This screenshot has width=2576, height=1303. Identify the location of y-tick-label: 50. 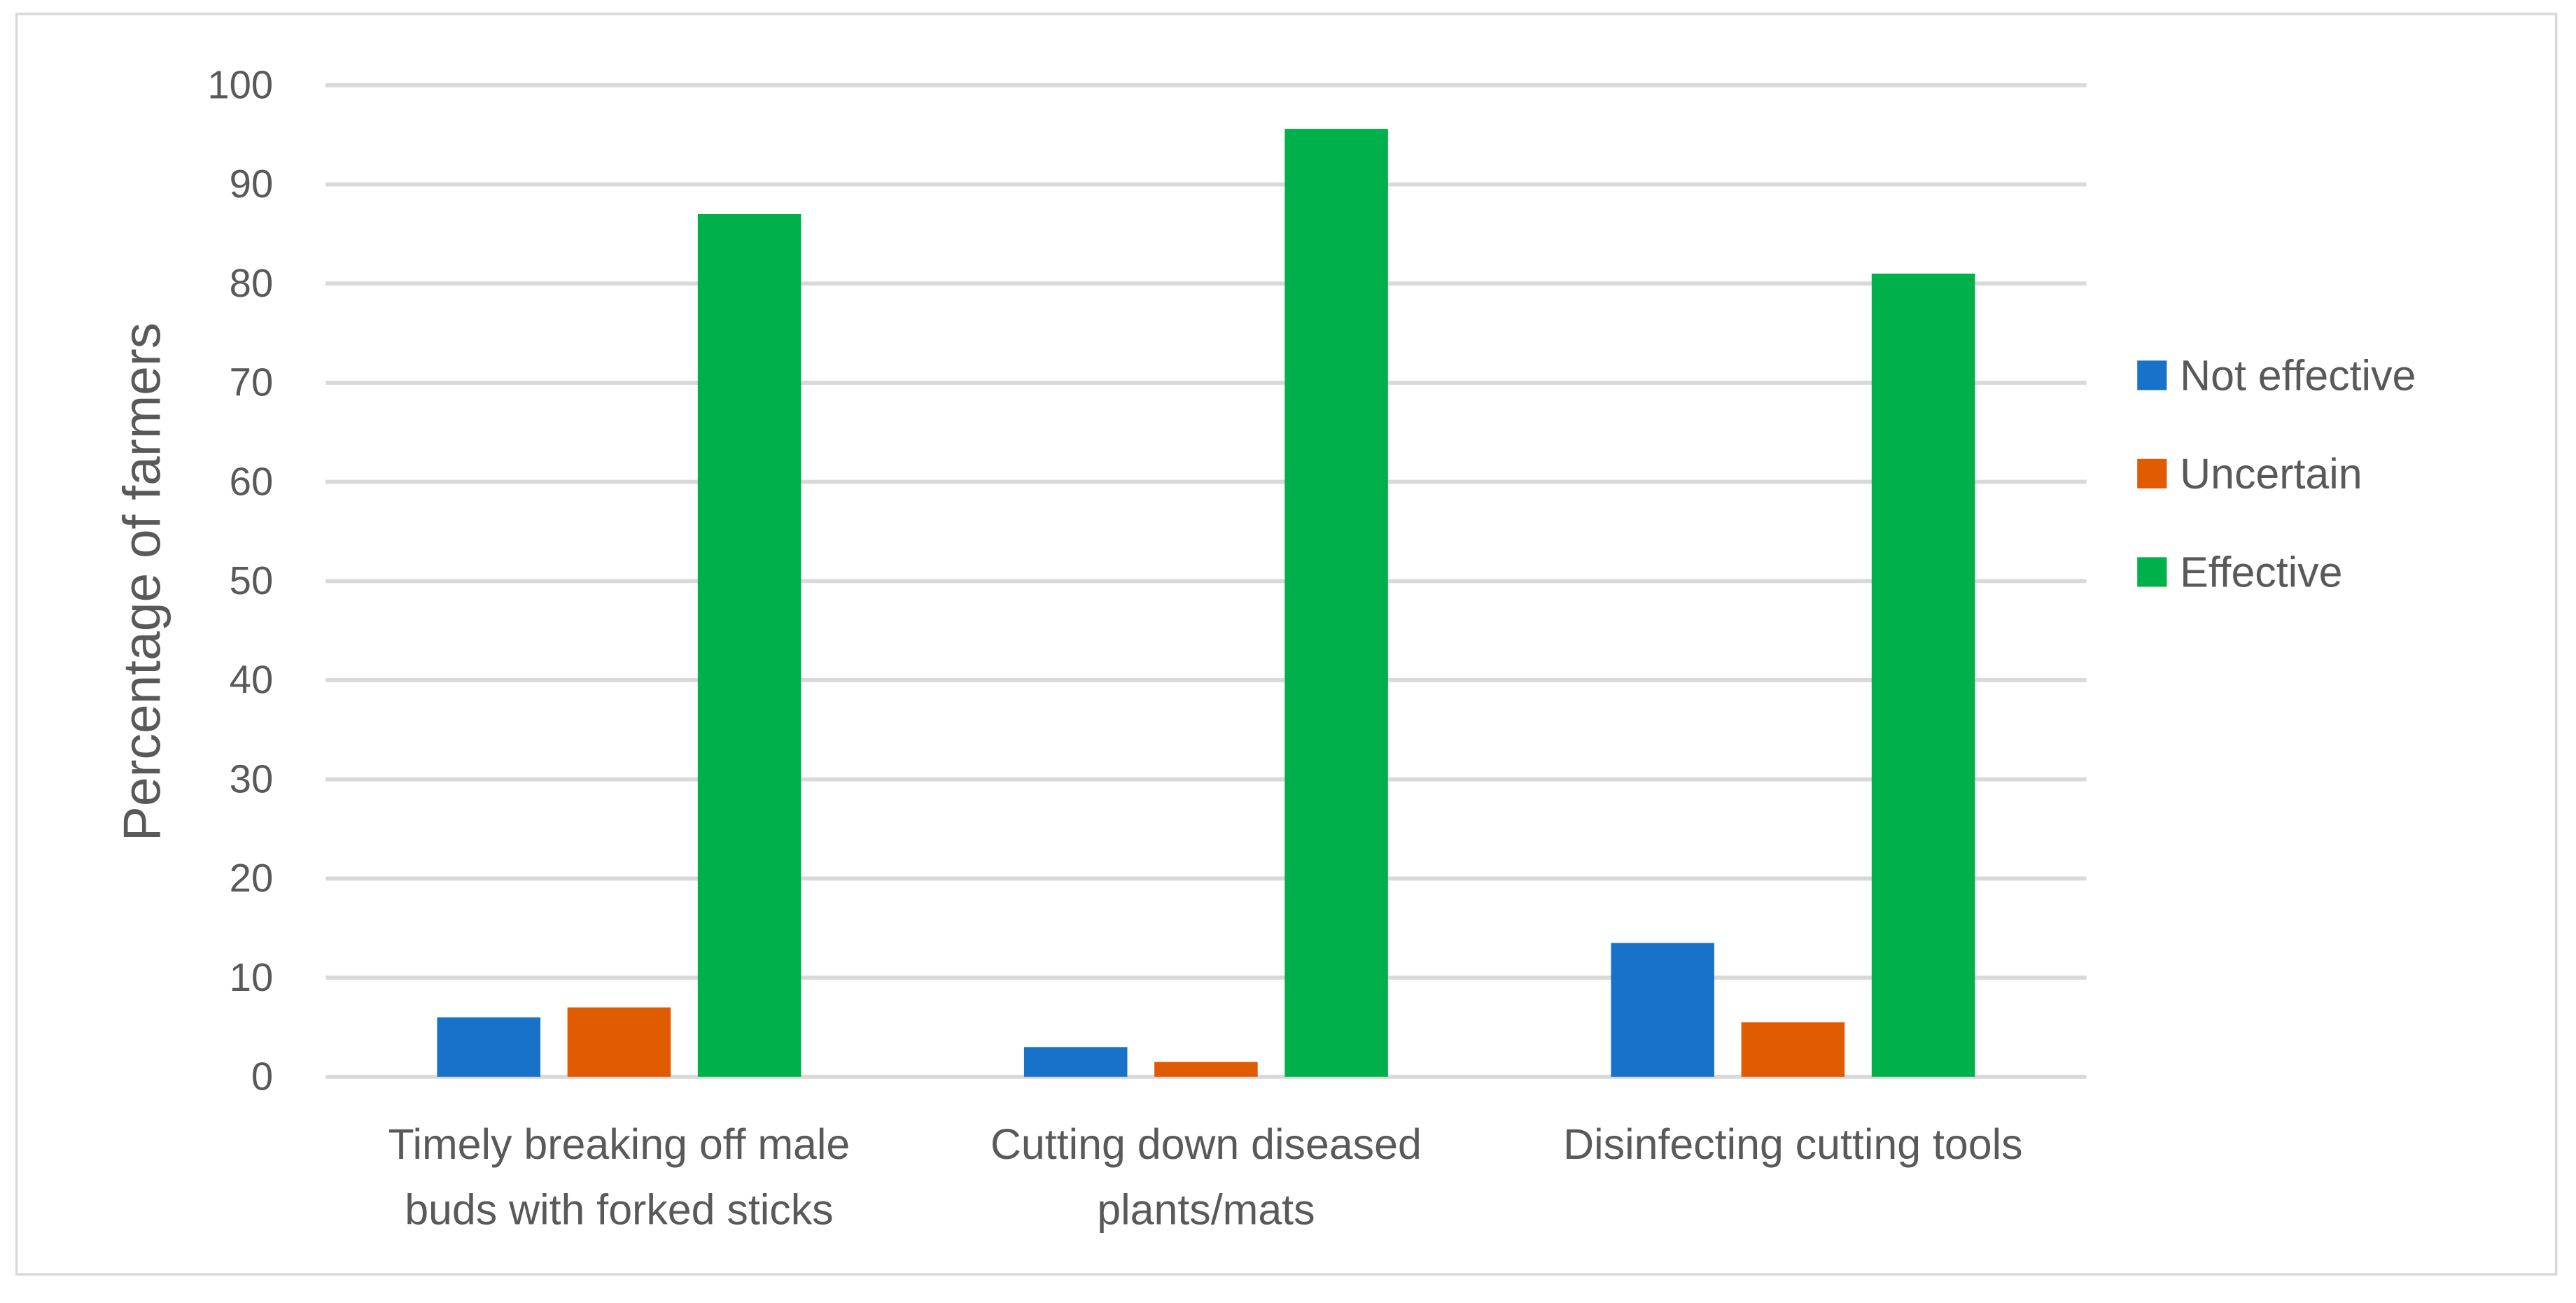
(252, 580).